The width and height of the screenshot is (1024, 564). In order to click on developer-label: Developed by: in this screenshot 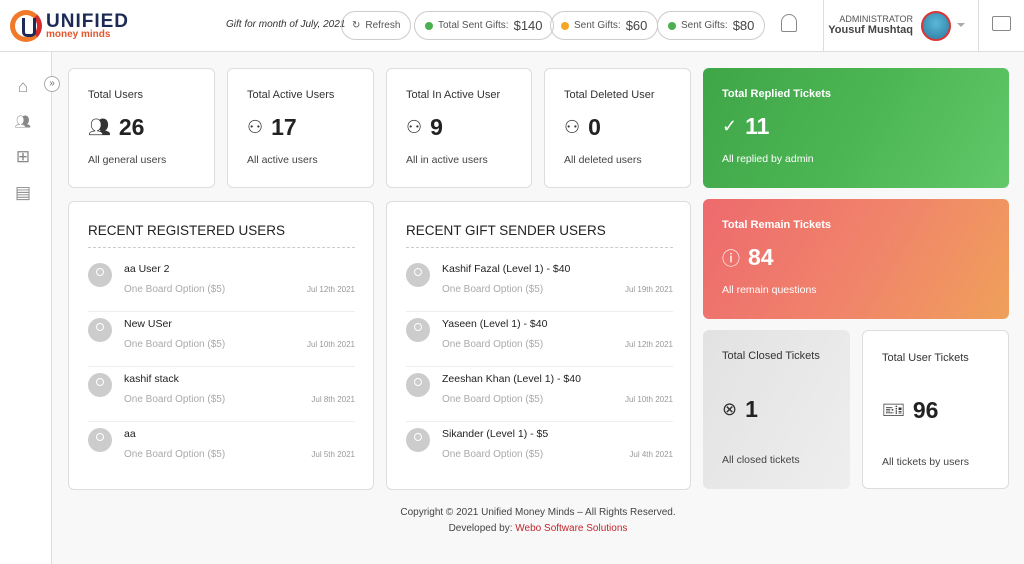, I will do `click(480, 528)`.